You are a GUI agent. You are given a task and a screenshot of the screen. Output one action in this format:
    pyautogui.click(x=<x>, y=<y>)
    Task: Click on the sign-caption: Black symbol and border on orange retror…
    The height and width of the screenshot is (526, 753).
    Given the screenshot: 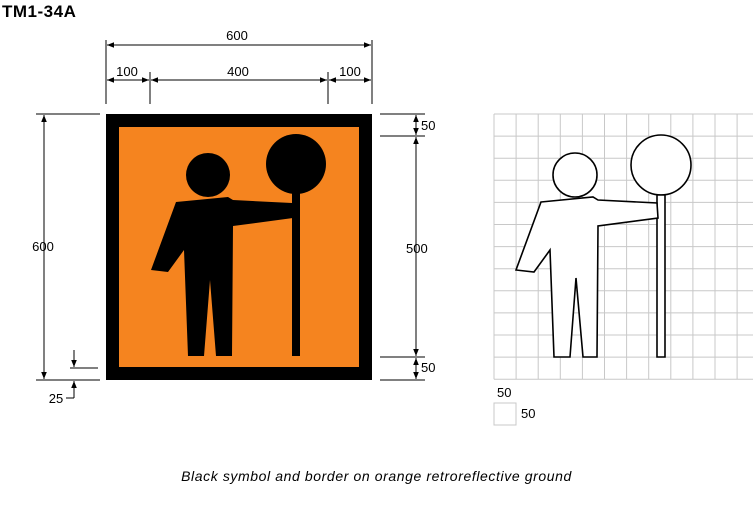 What is the action you would take?
    pyautogui.click(x=376, y=476)
    